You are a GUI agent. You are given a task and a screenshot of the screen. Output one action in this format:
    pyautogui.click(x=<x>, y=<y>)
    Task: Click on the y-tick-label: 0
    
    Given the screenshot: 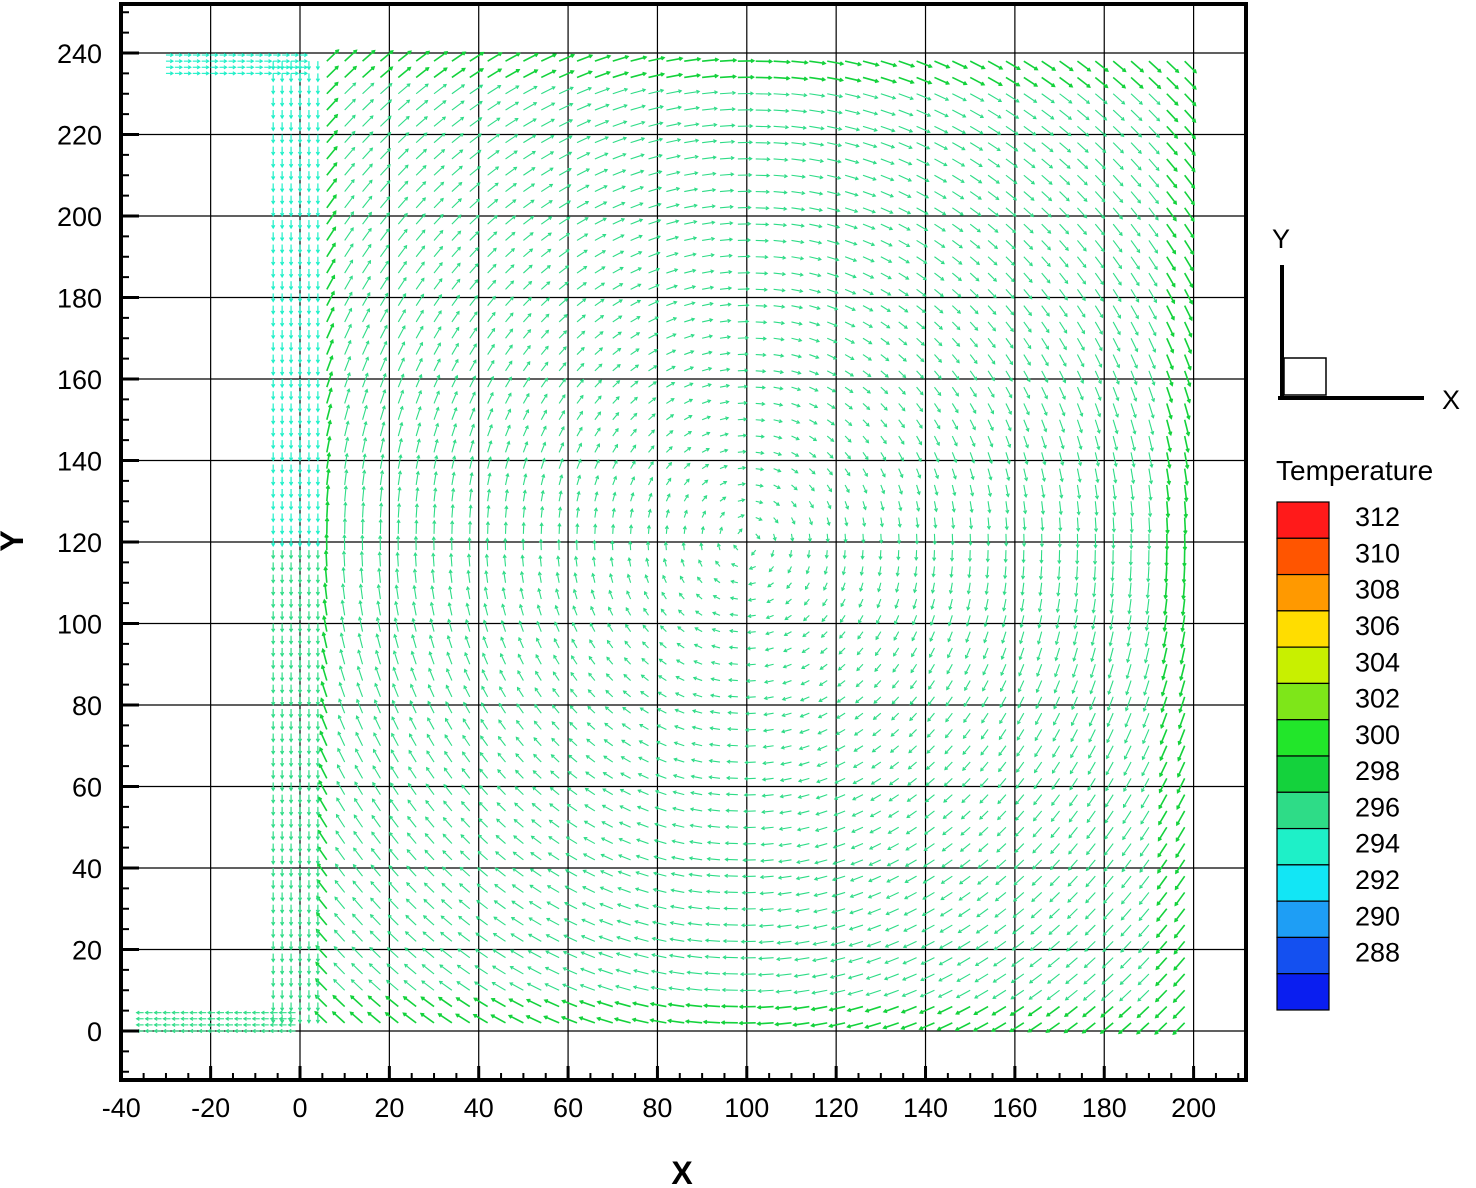 What is the action you would take?
    pyautogui.click(x=94, y=1032)
    